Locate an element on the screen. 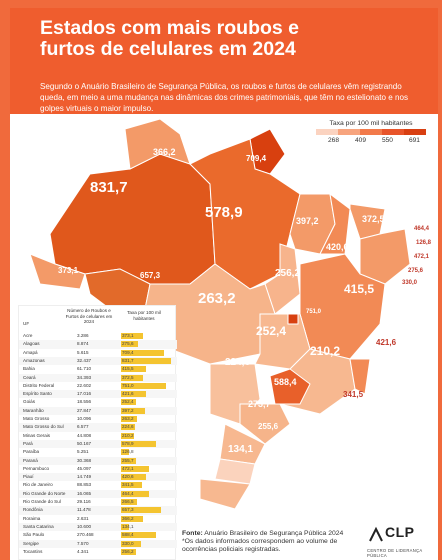 This screenshot has width=442, height=560. cell-rate: 415,5 is located at coordinates (128, 369).